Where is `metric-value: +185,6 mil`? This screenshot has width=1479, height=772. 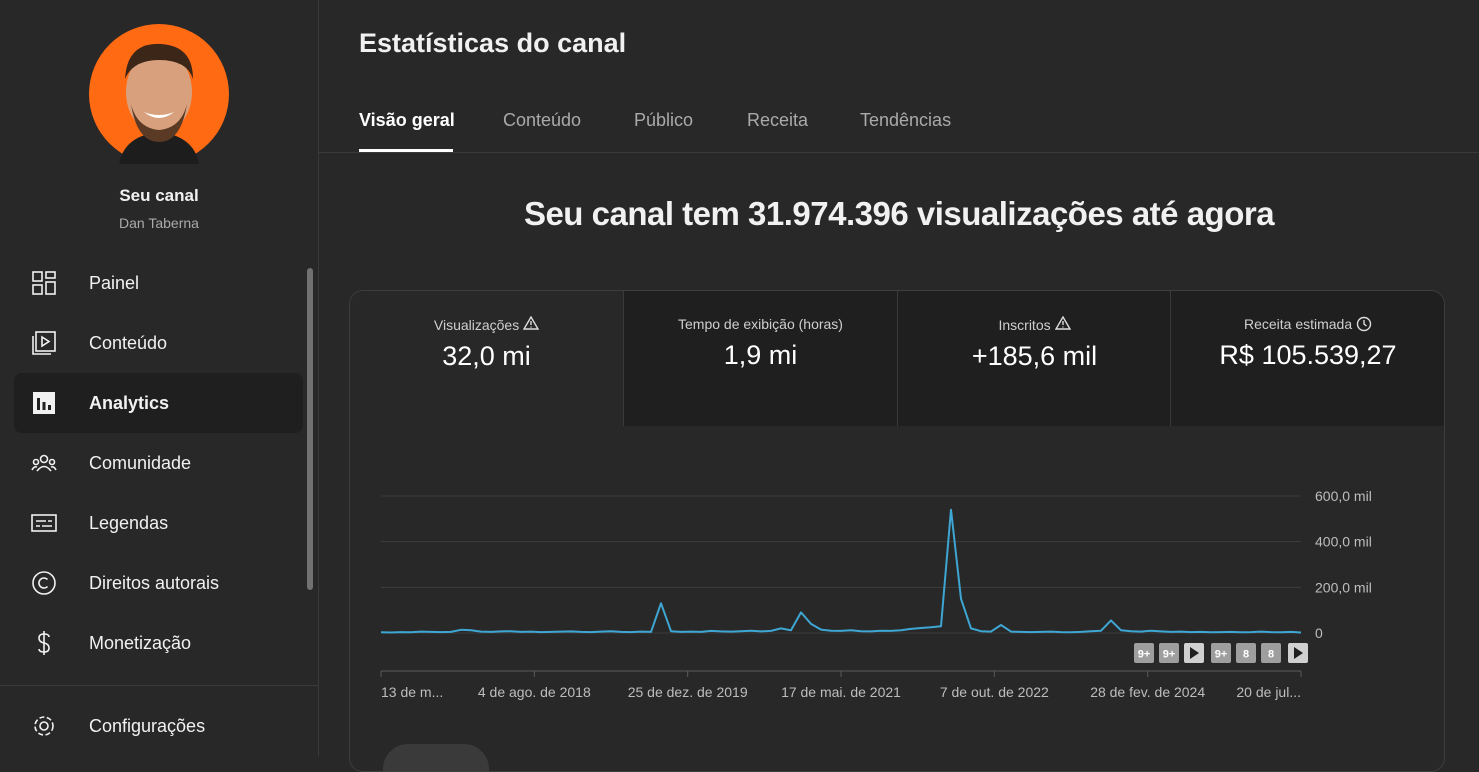 metric-value: +185,6 mil is located at coordinates (1034, 356).